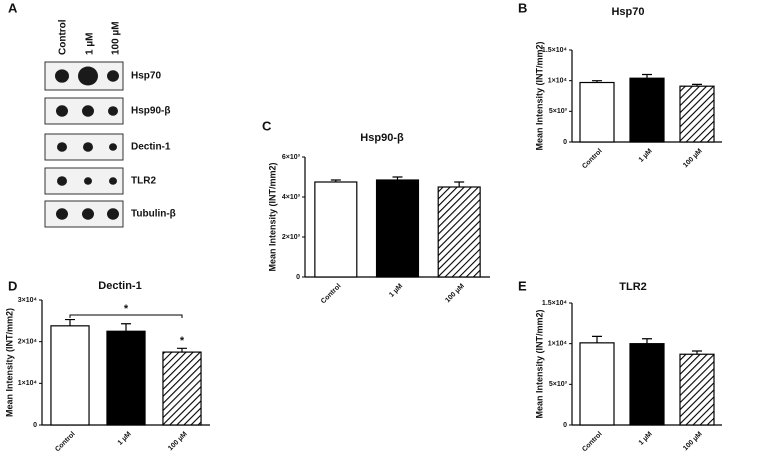 This screenshot has width=760, height=461. What do you see at coordinates (382, 138) in the screenshot?
I see `chart-title: Hsp90-β` at bounding box center [382, 138].